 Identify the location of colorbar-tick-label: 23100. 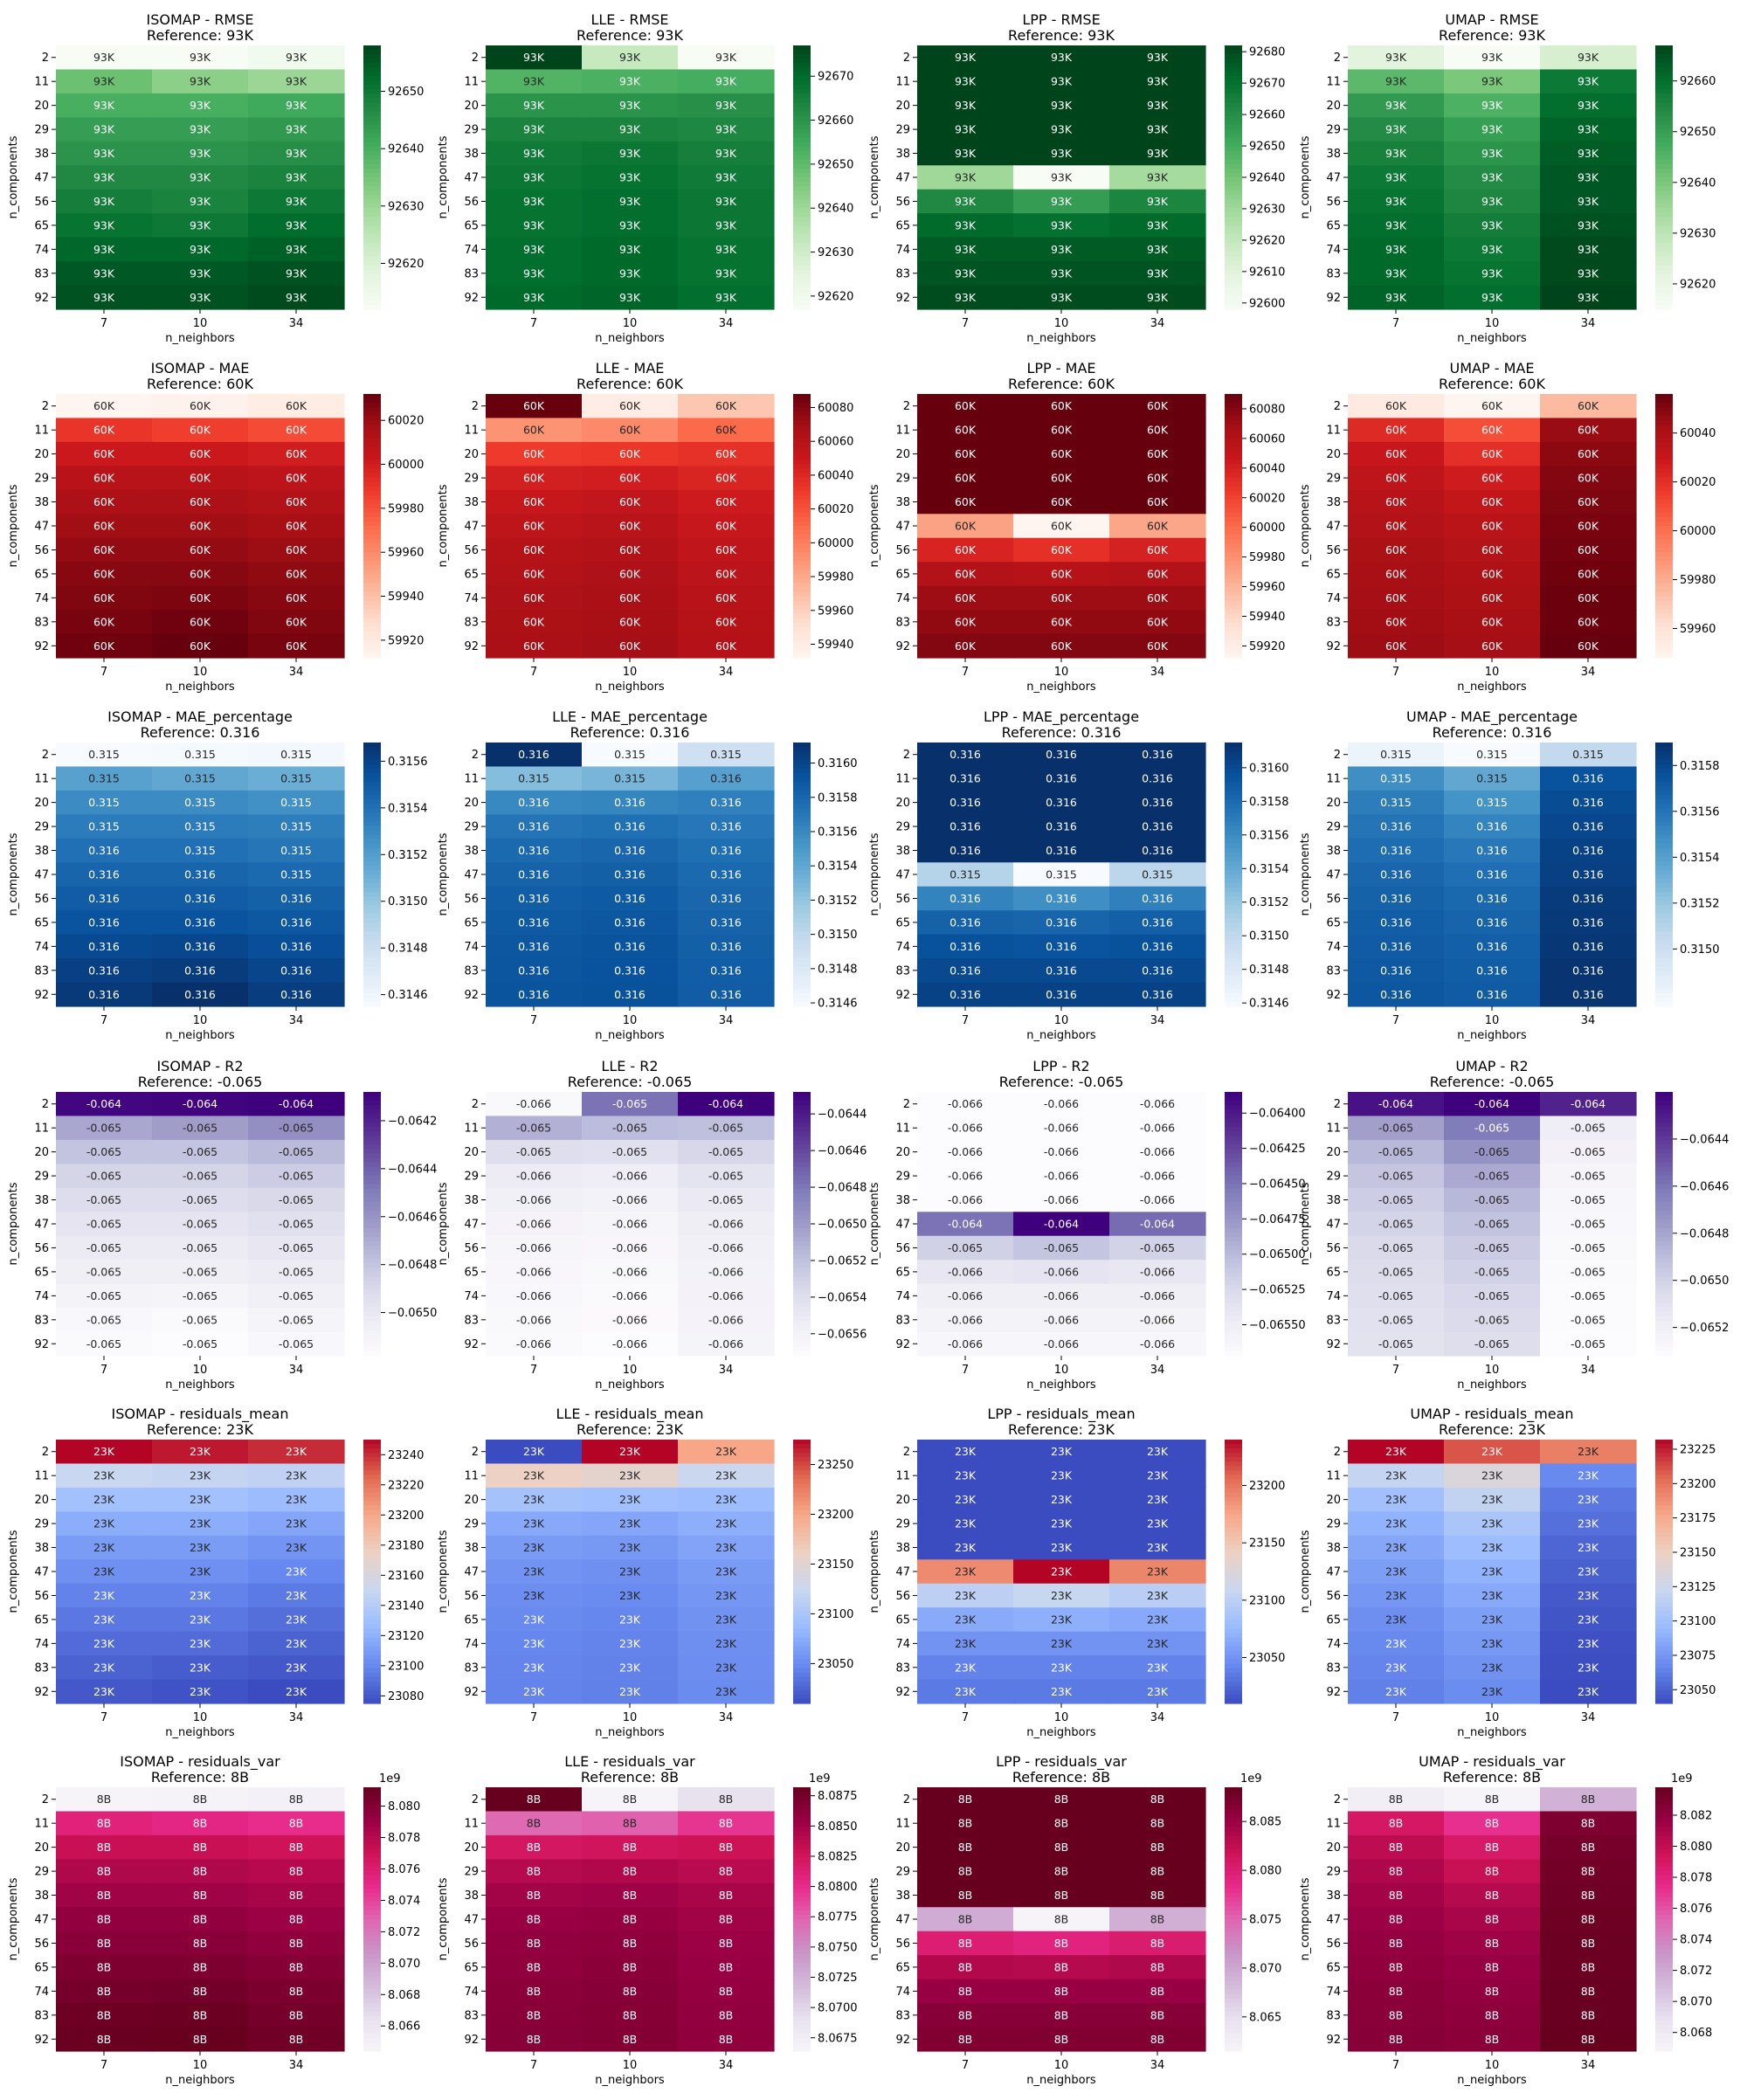
(1267, 1601).